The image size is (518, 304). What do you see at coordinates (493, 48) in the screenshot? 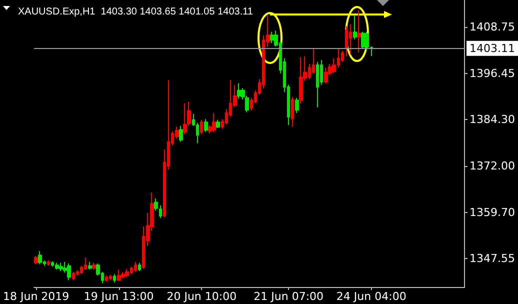
I see `ref-line-label: 1403.11` at bounding box center [493, 48].